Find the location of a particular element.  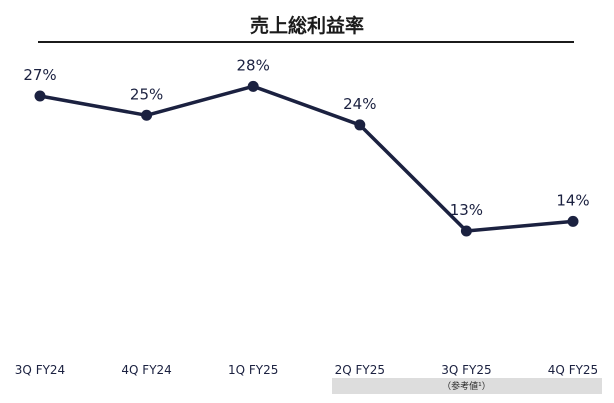

x-tick-label: 3Q FY24 is located at coordinates (40, 370).